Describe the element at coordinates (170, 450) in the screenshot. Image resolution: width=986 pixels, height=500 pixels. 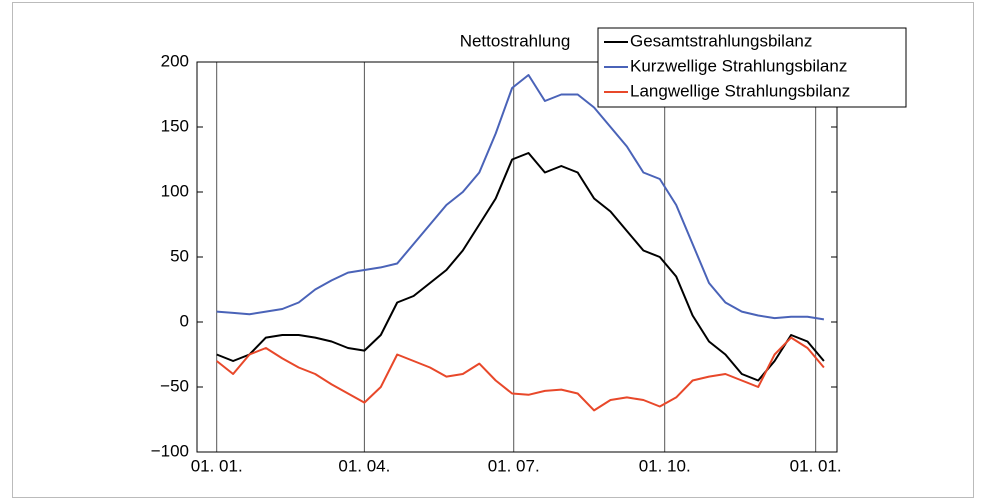
I see `y-tick-label: −100` at that location.